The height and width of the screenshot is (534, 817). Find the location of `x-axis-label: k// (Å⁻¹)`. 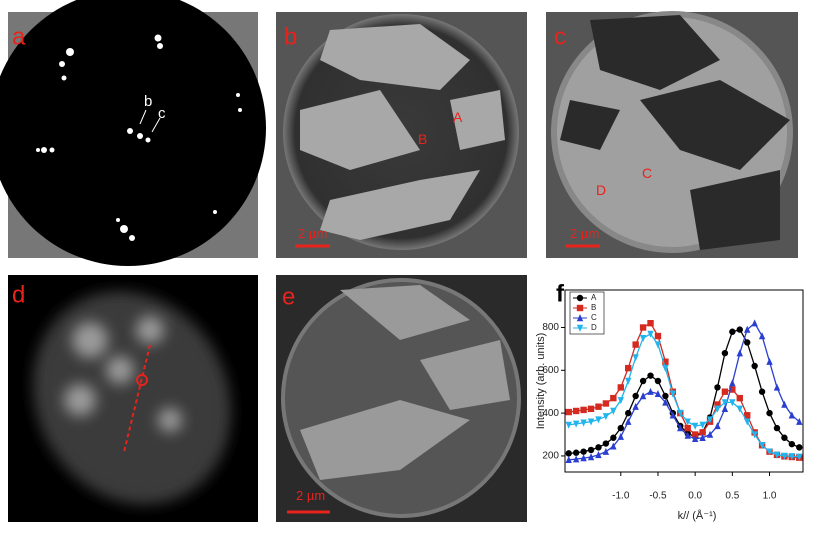

x-axis-label: k// (Å⁻¹) is located at coordinates (697, 515).